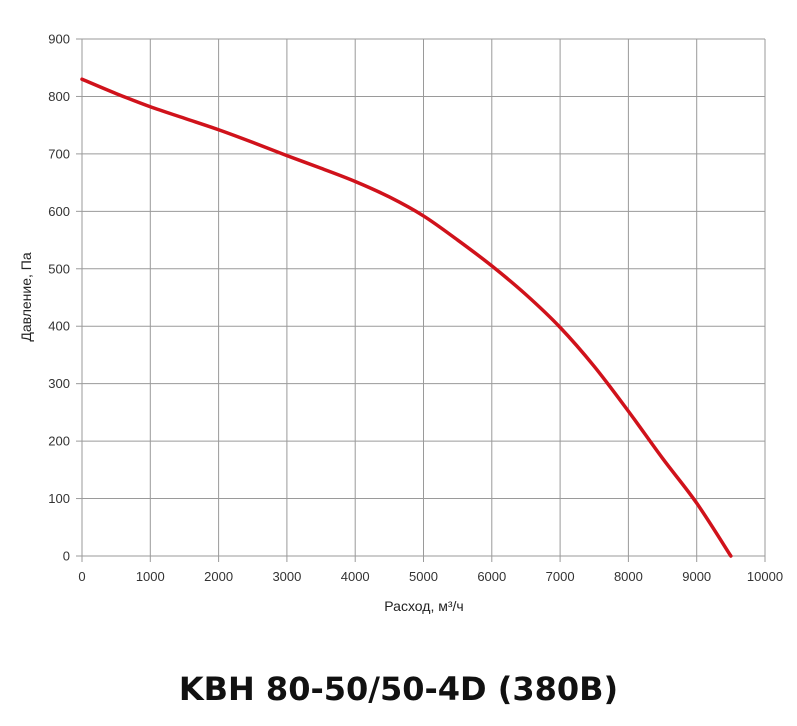 This screenshot has width=797, height=726. I want to click on y-tick-label: 200, so click(59, 441).